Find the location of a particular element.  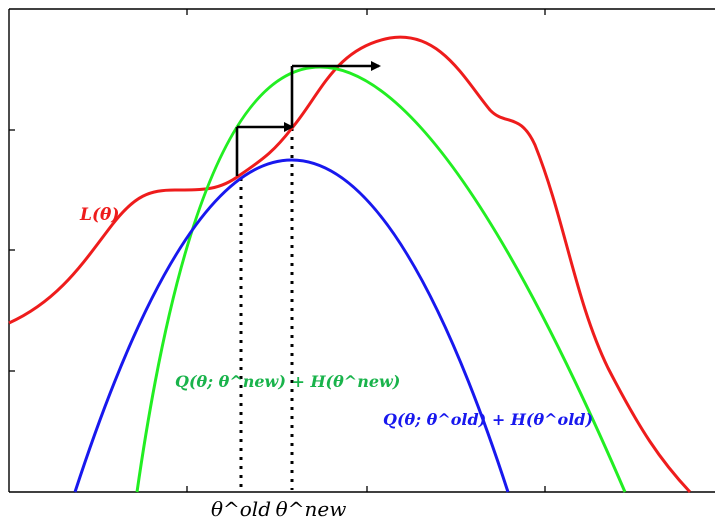

q-new-label: Q(θ; θ^new) + H(θ^new) is located at coordinates (287, 381).